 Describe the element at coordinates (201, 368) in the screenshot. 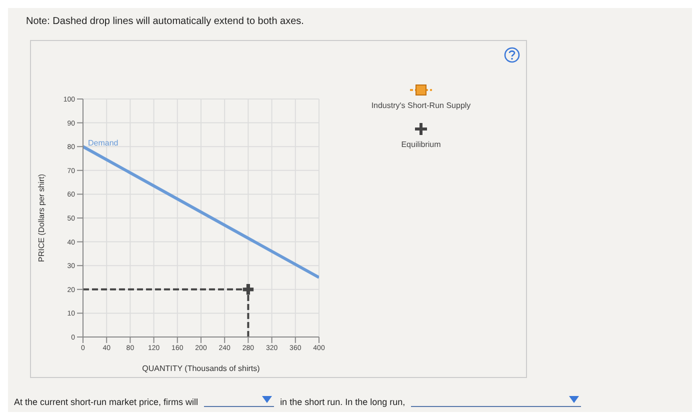

I see `x-axis-title: QUANTITY (Thousands of shirts)` at that location.